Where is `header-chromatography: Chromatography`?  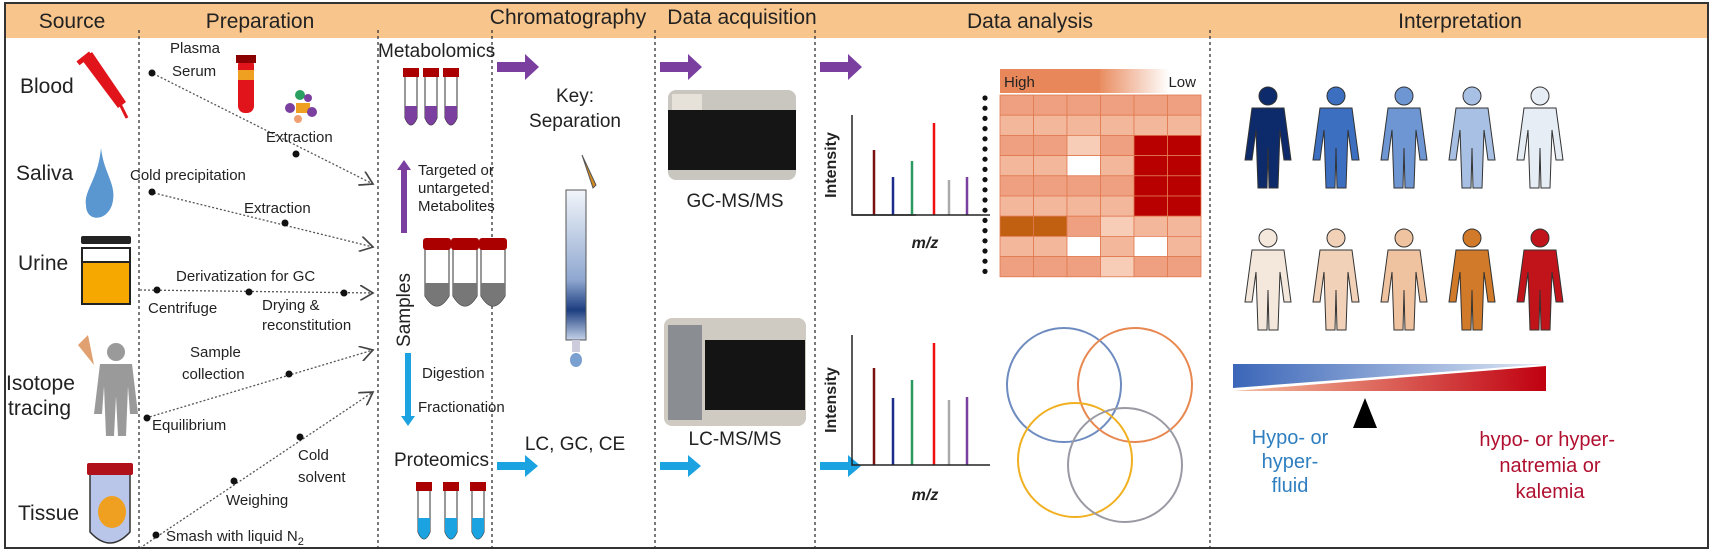 header-chromatography: Chromatography is located at coordinates (568, 17).